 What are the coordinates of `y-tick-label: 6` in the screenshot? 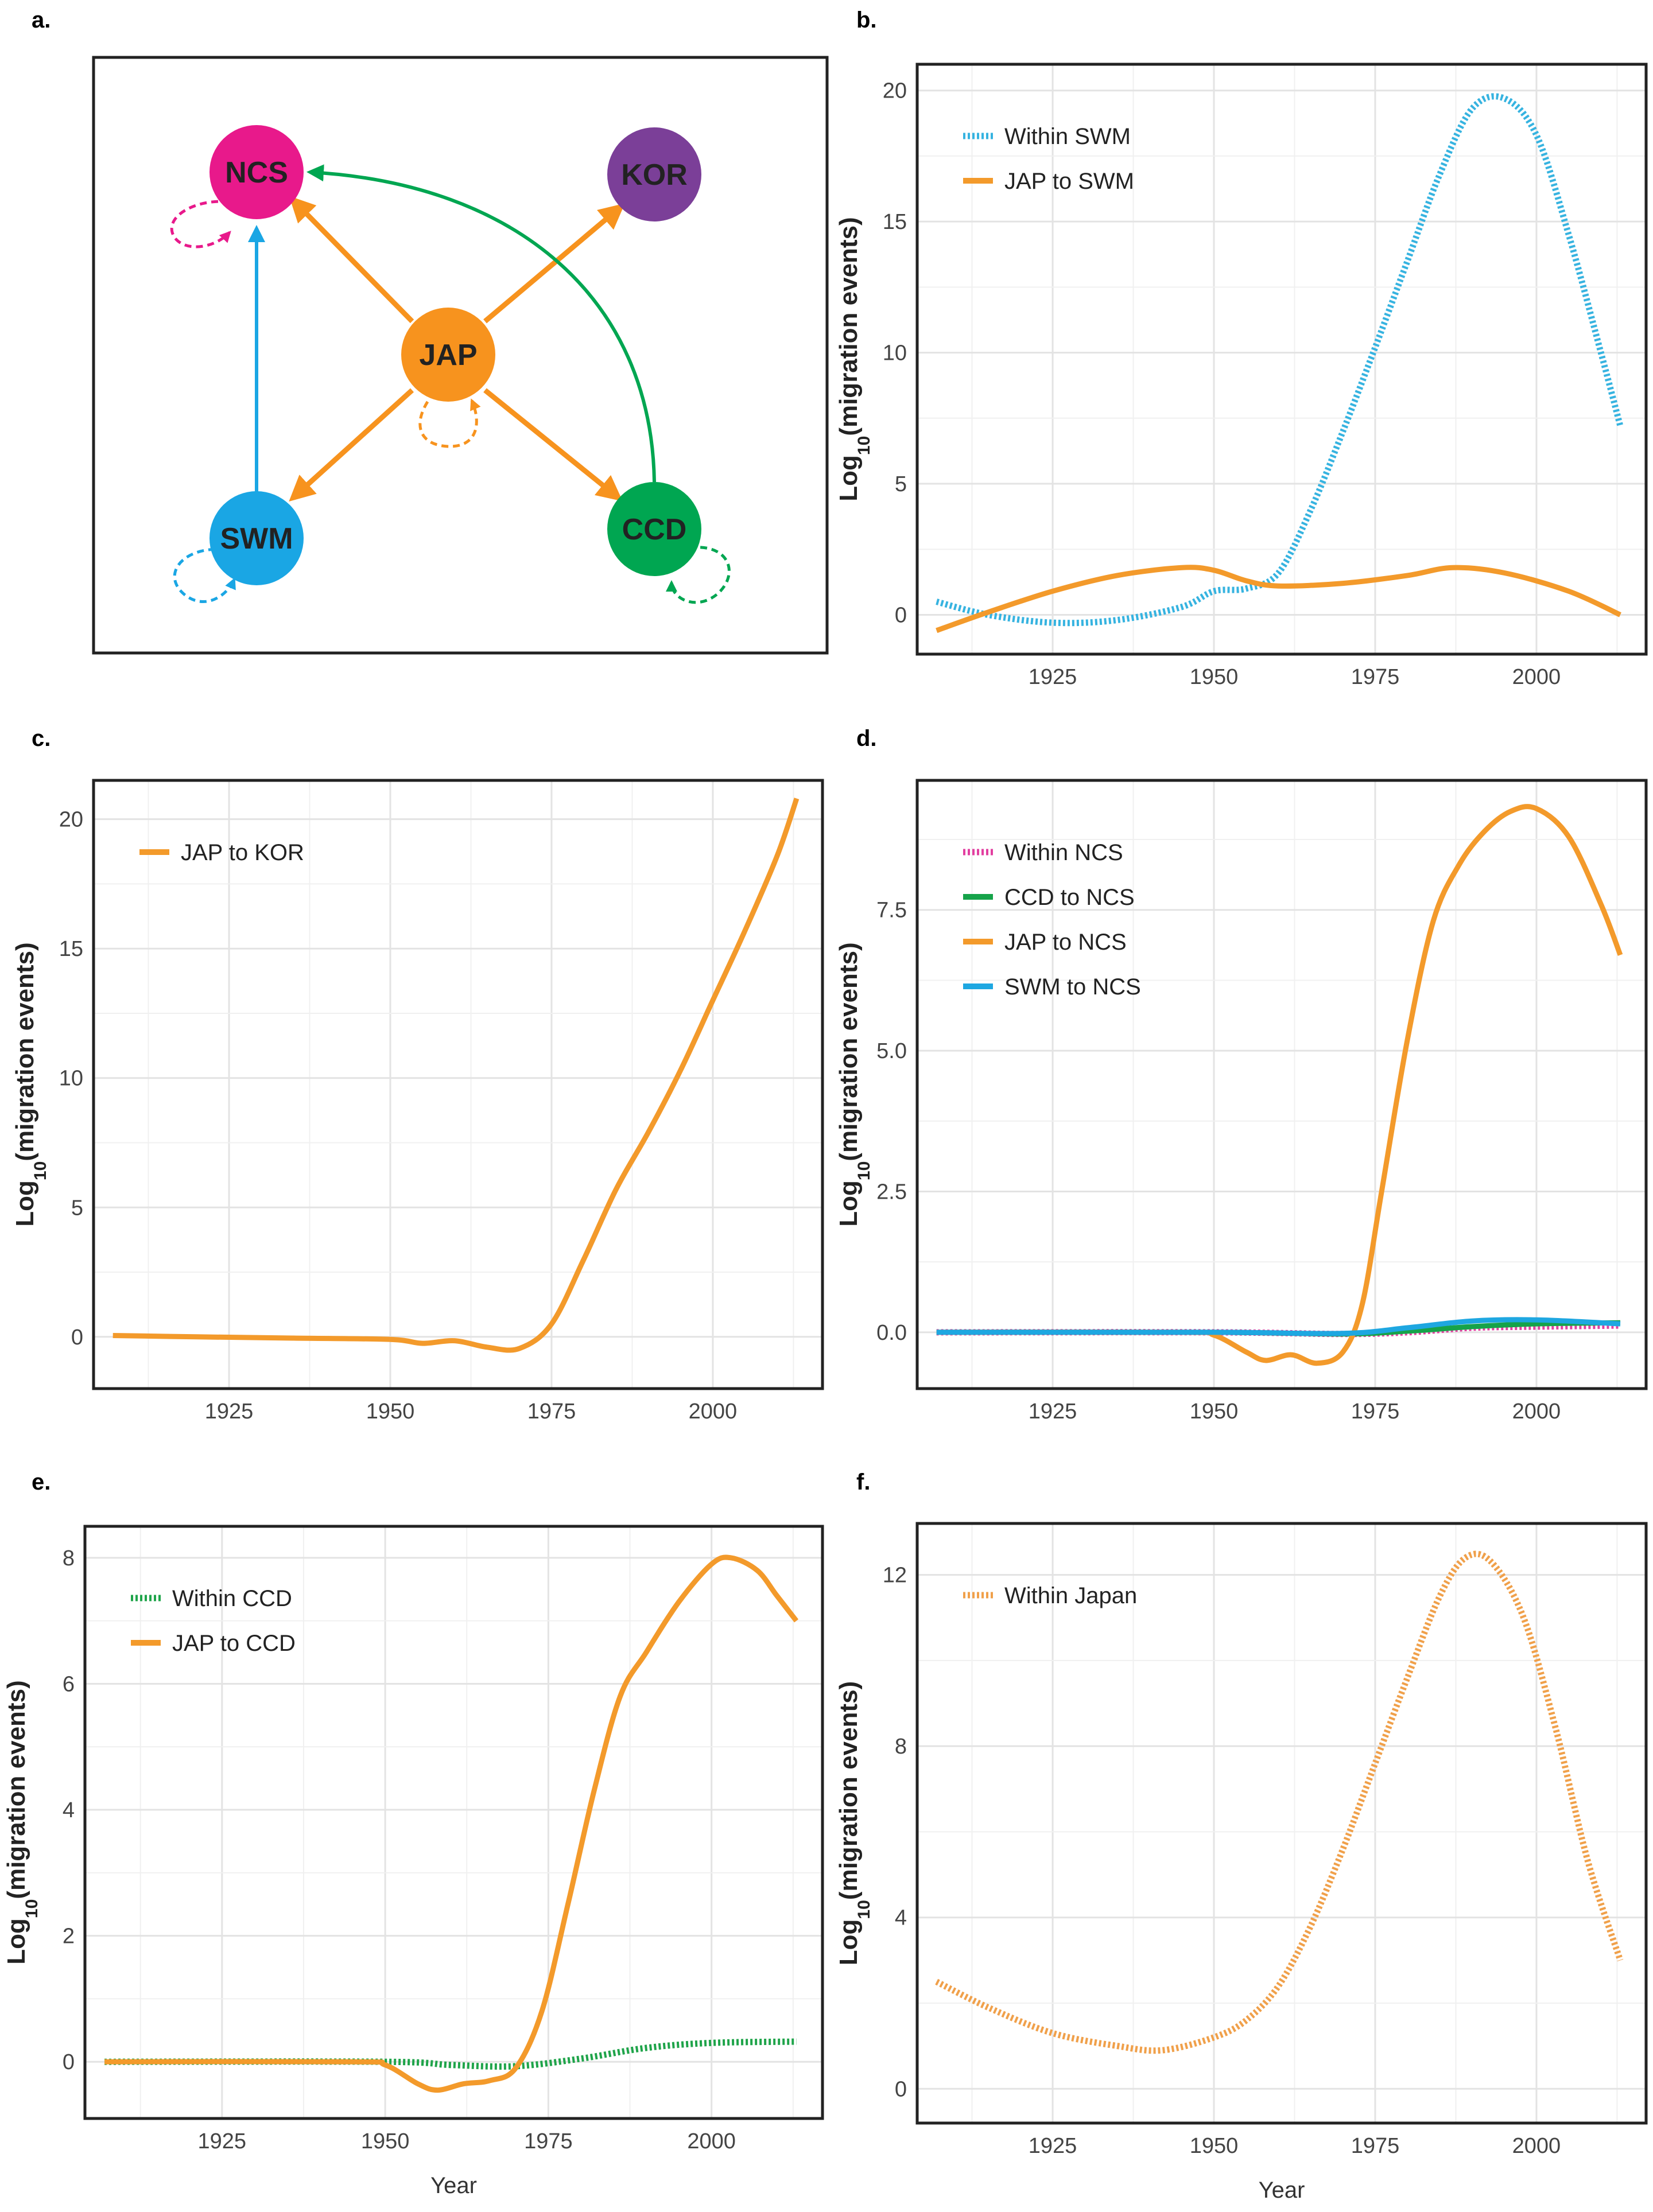 It's located at (69, 1684).